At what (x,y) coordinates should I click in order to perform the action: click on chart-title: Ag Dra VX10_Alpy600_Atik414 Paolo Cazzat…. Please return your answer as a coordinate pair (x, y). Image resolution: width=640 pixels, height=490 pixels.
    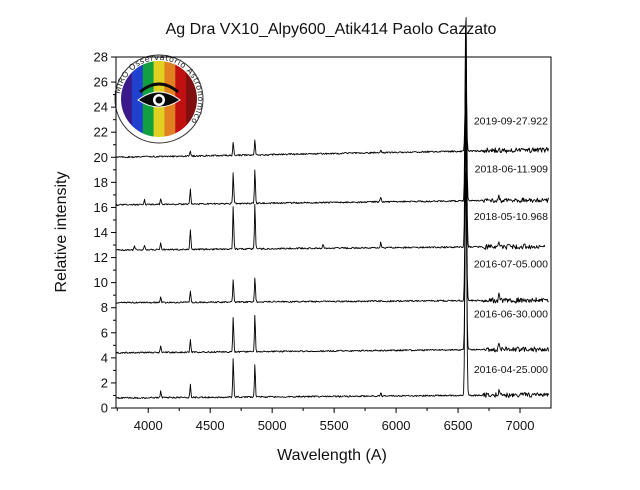
    Looking at the image, I should click on (331, 29).